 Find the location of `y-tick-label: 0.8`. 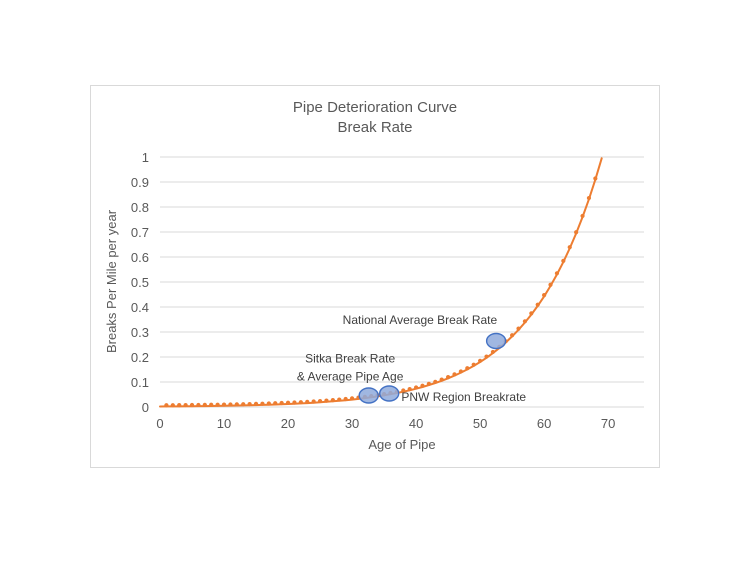

y-tick-label: 0.8 is located at coordinates (139, 207).